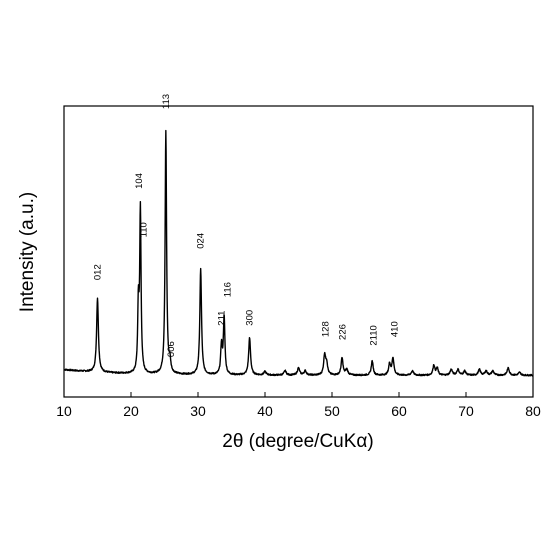 The height and width of the screenshot is (550, 550). What do you see at coordinates (297, 441) in the screenshot?
I see `x-axis-title: 2θ (degree/CuKα)` at bounding box center [297, 441].